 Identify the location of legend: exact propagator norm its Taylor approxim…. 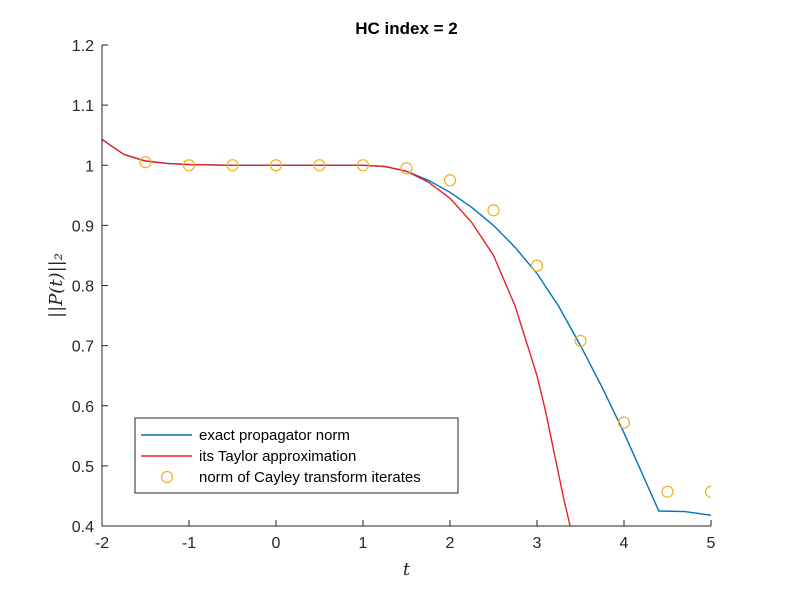
(296, 455).